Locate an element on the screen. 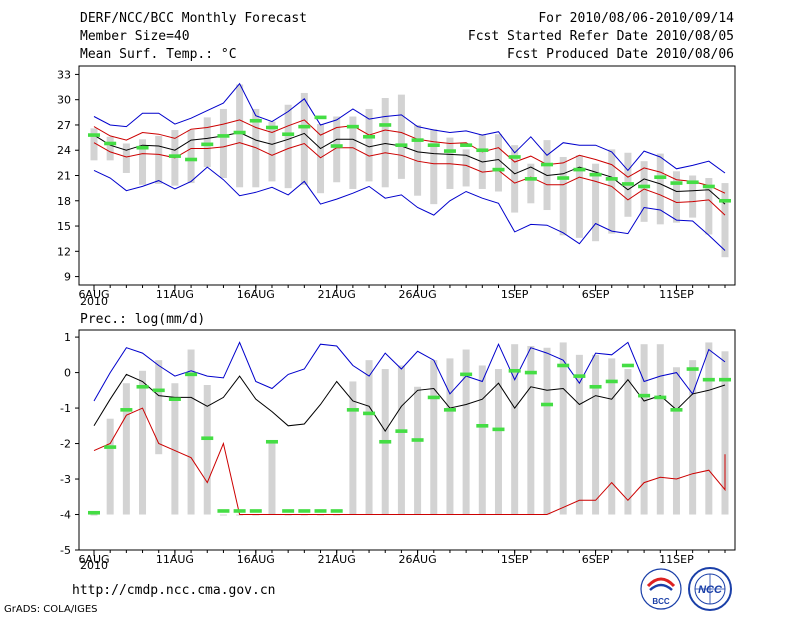  source-url: http://cmdp.ncc.cma.gov.cn is located at coordinates (174, 590).